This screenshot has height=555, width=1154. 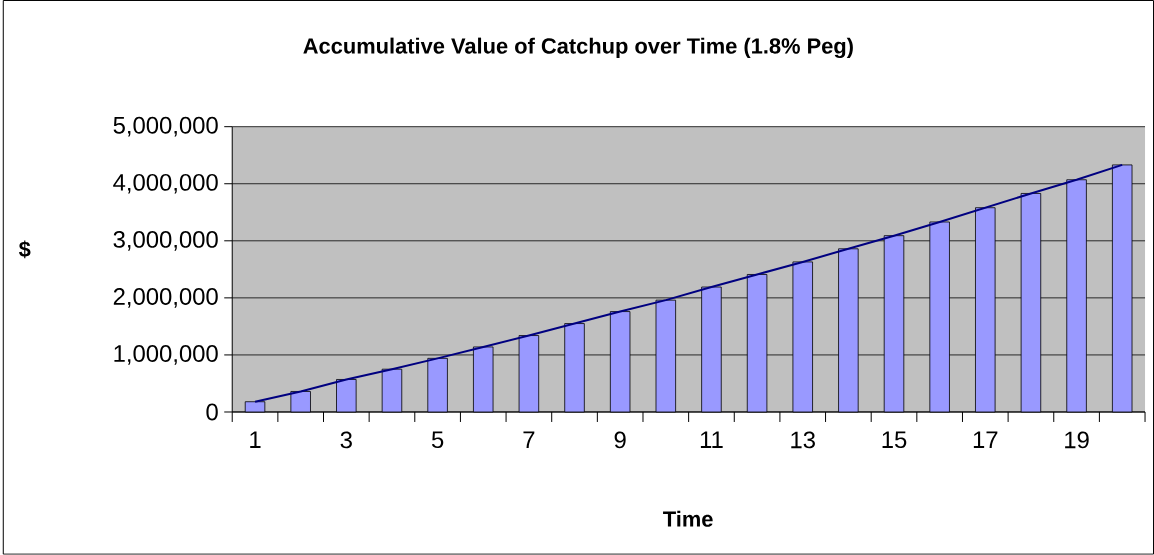 I want to click on x-tick-label: 3, so click(x=346, y=440).